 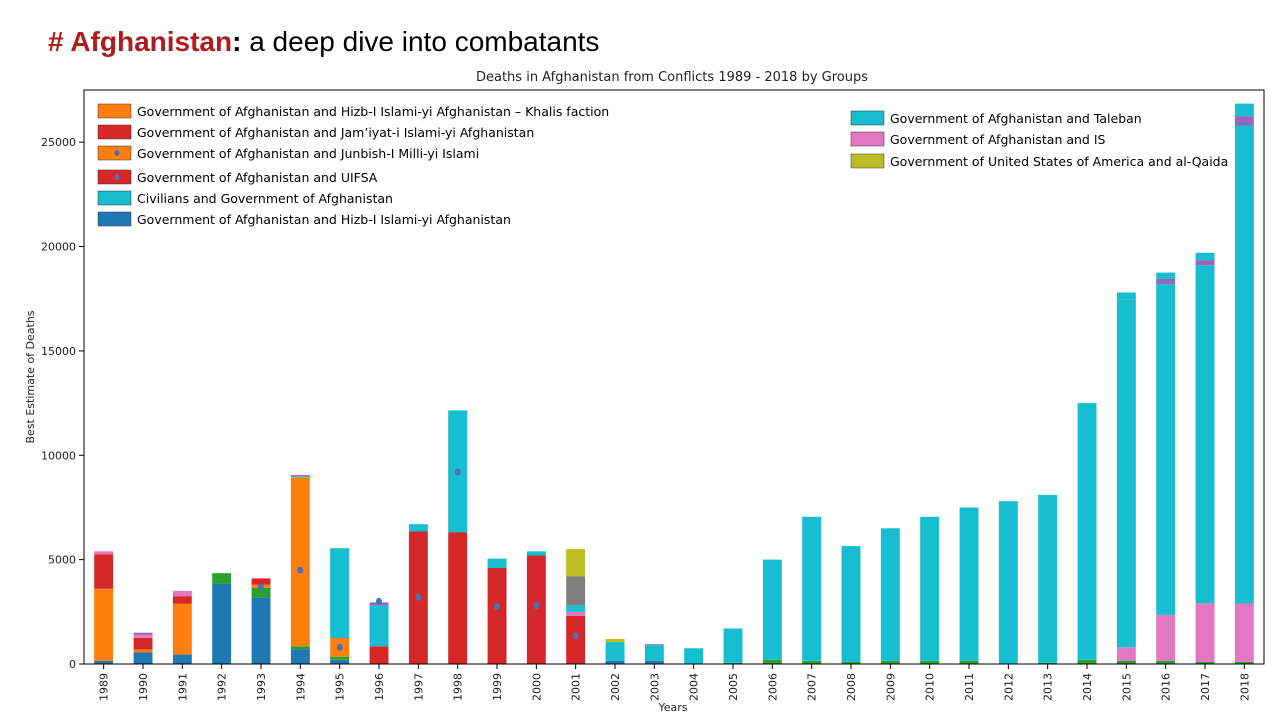 What do you see at coordinates (300, 687) in the screenshot?
I see `x-tick-label-1994: 1994` at bounding box center [300, 687].